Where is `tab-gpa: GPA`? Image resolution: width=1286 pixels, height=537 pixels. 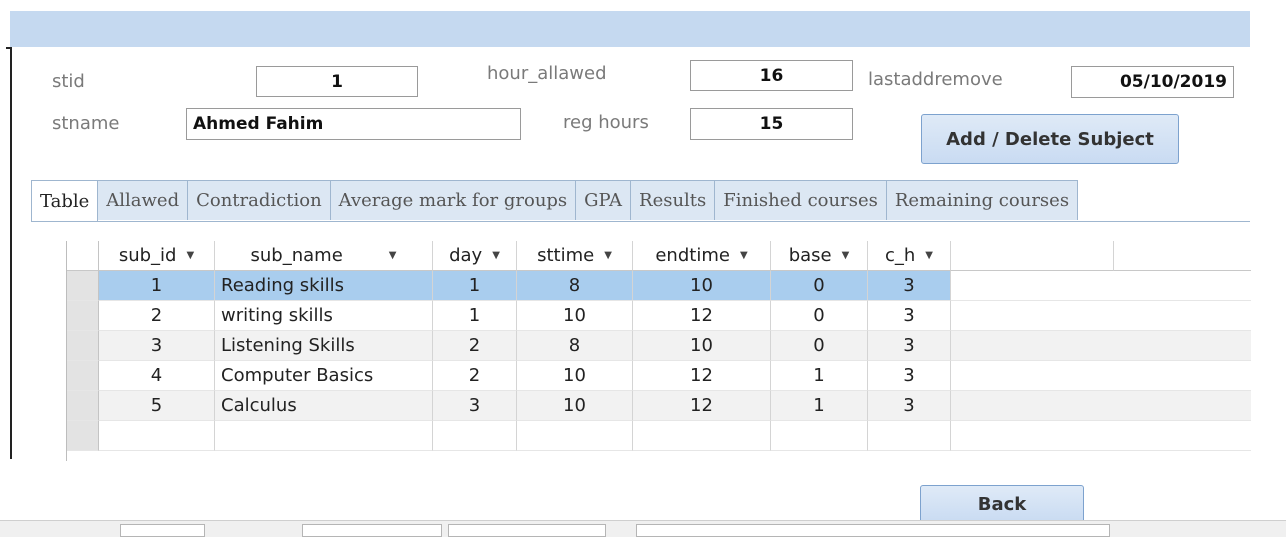 tab-gpa: GPA is located at coordinates (603, 200).